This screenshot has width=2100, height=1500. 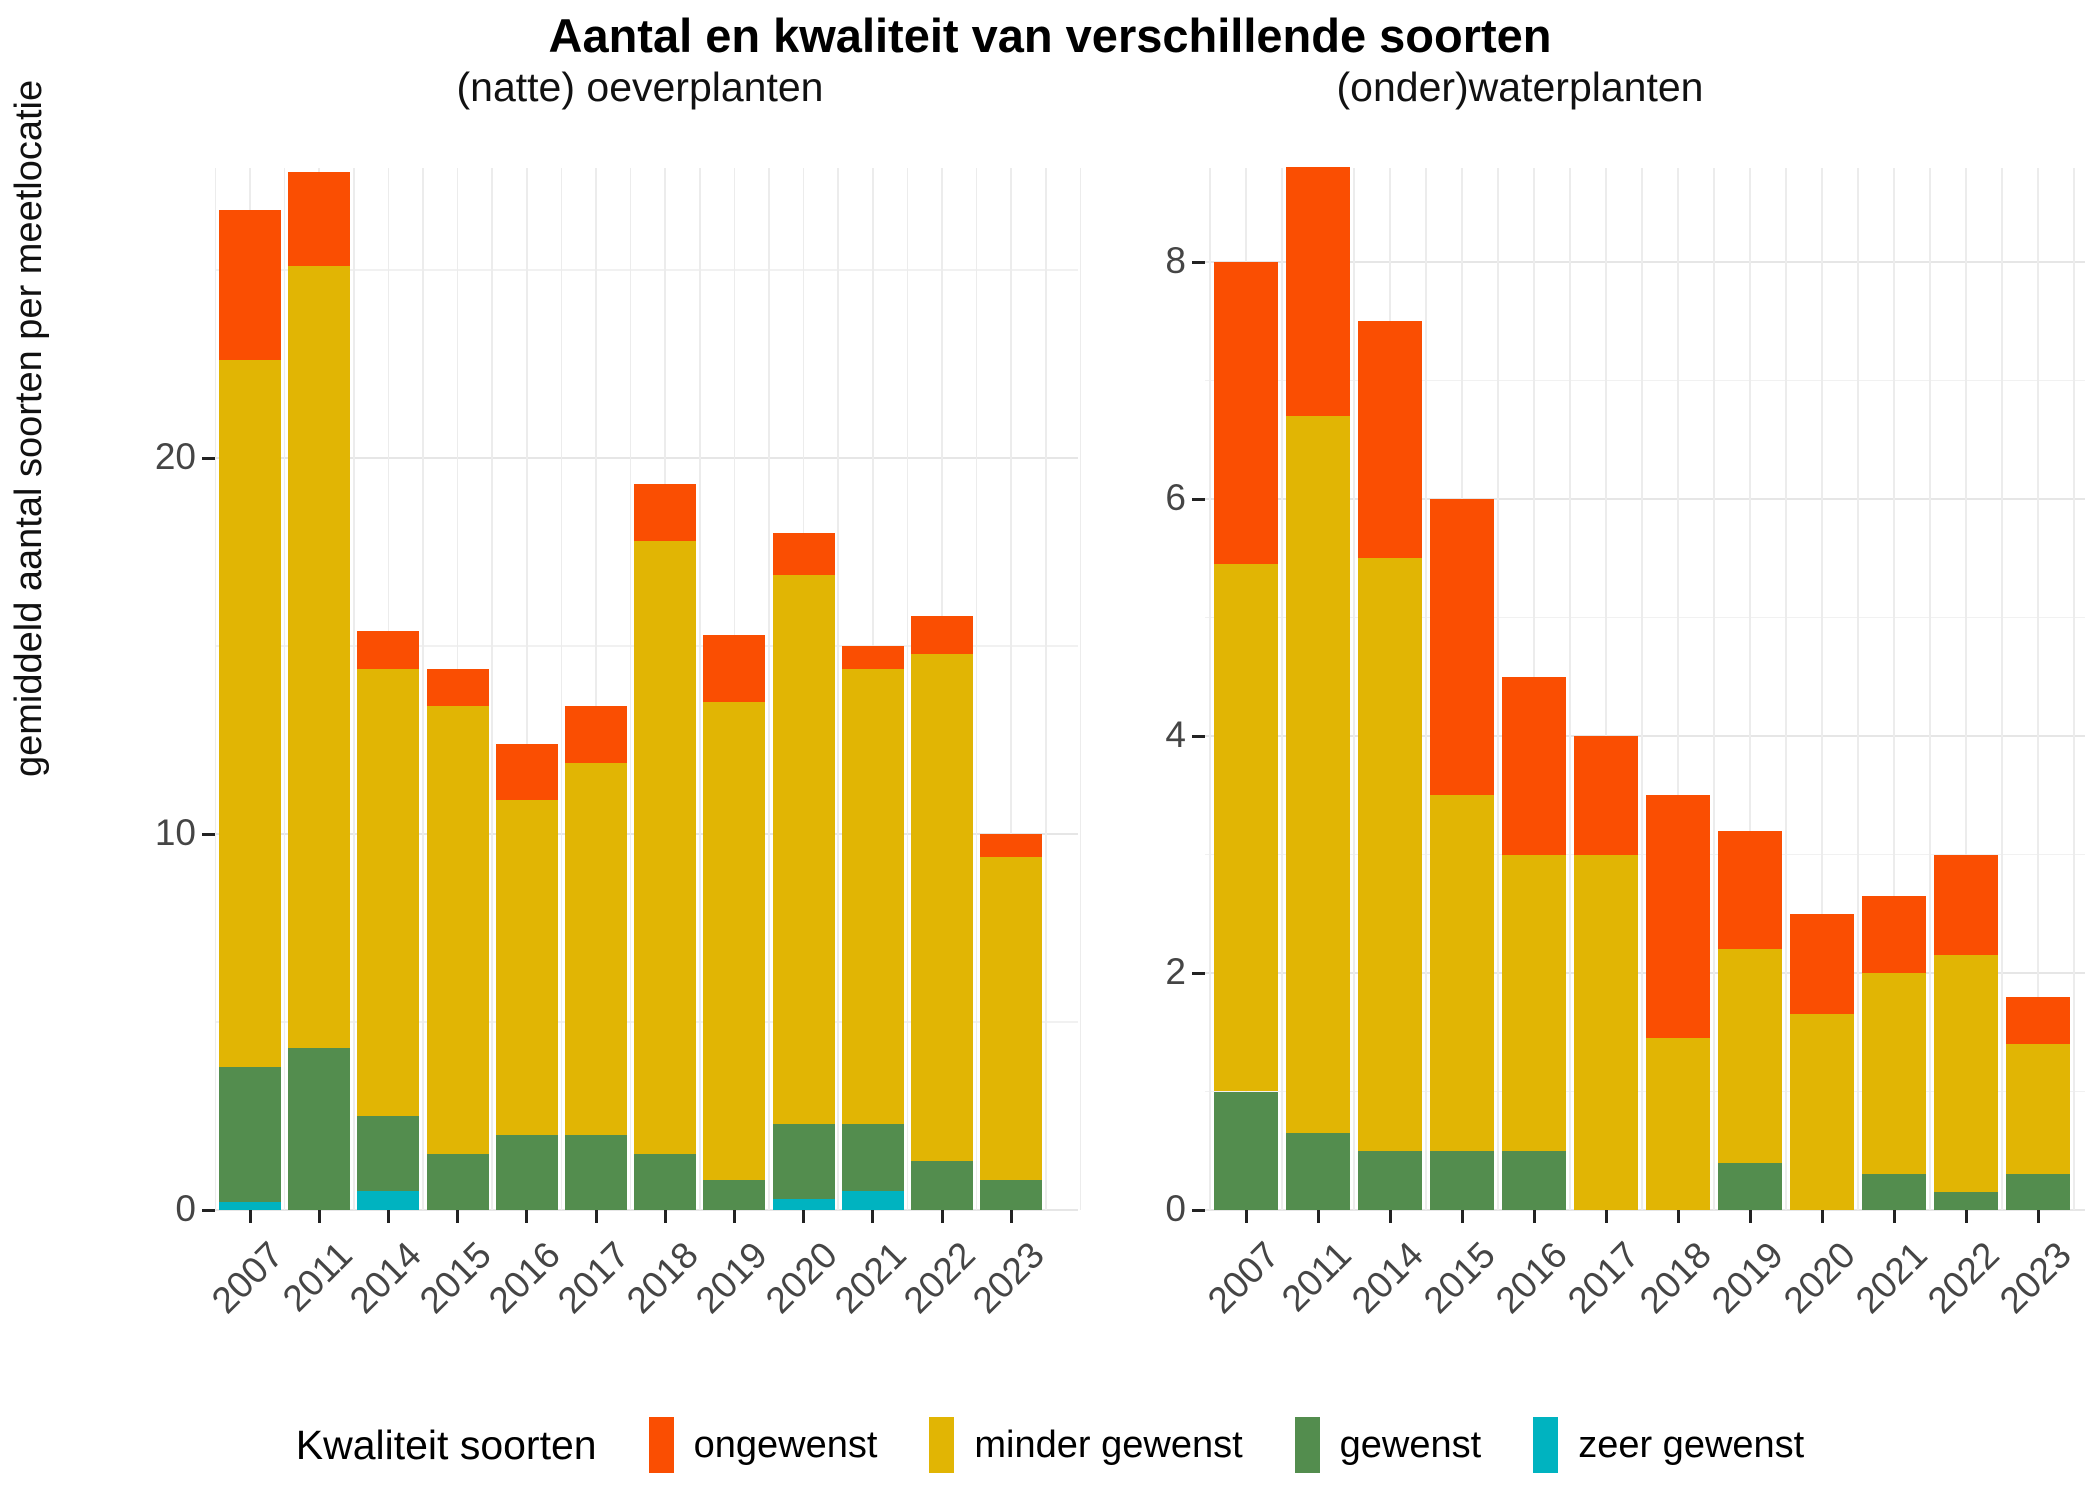 I want to click on facet-title-waterplanten: (onder)waterplanten, so click(x=1520, y=87).